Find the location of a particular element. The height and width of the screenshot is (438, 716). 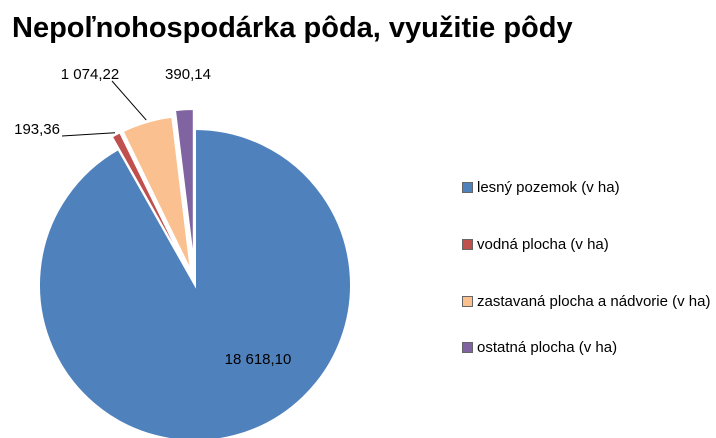

legend-label: lesný pozemok (v ha) is located at coordinates (548, 187).